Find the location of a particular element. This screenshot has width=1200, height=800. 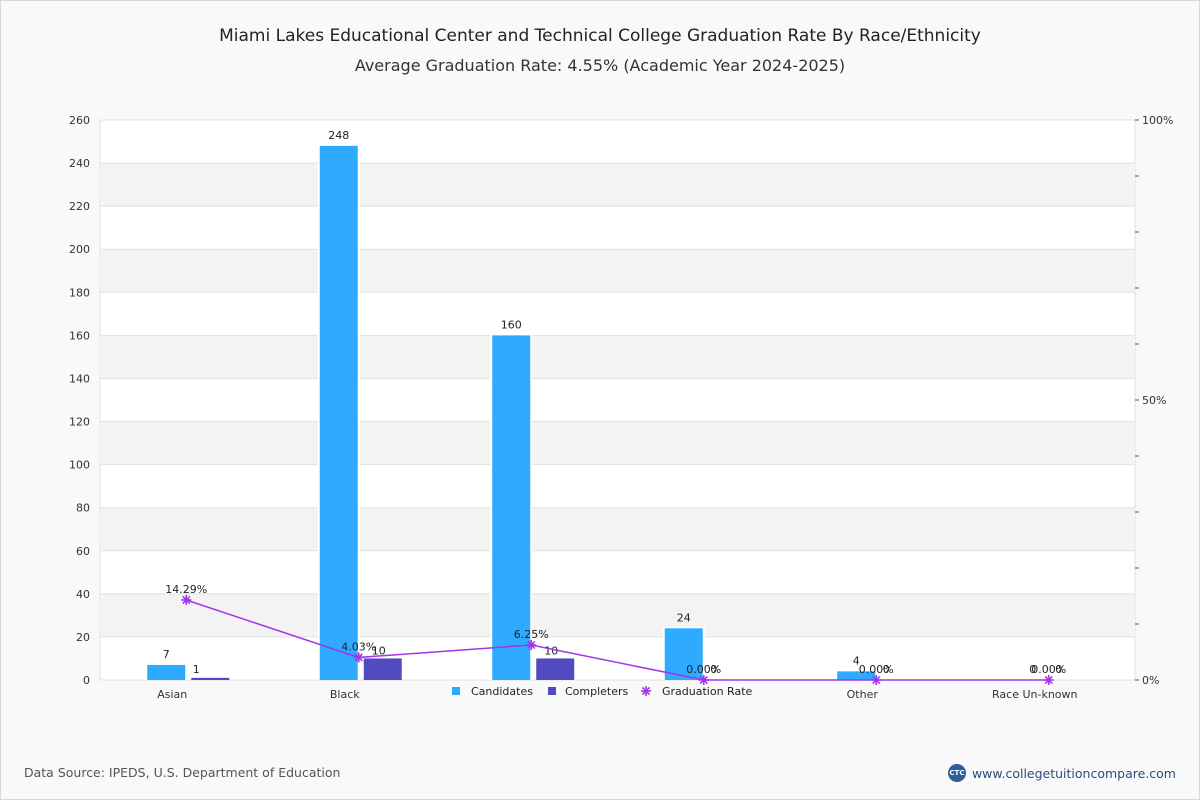

candidates-value-label: 160 is located at coordinates (511, 324).